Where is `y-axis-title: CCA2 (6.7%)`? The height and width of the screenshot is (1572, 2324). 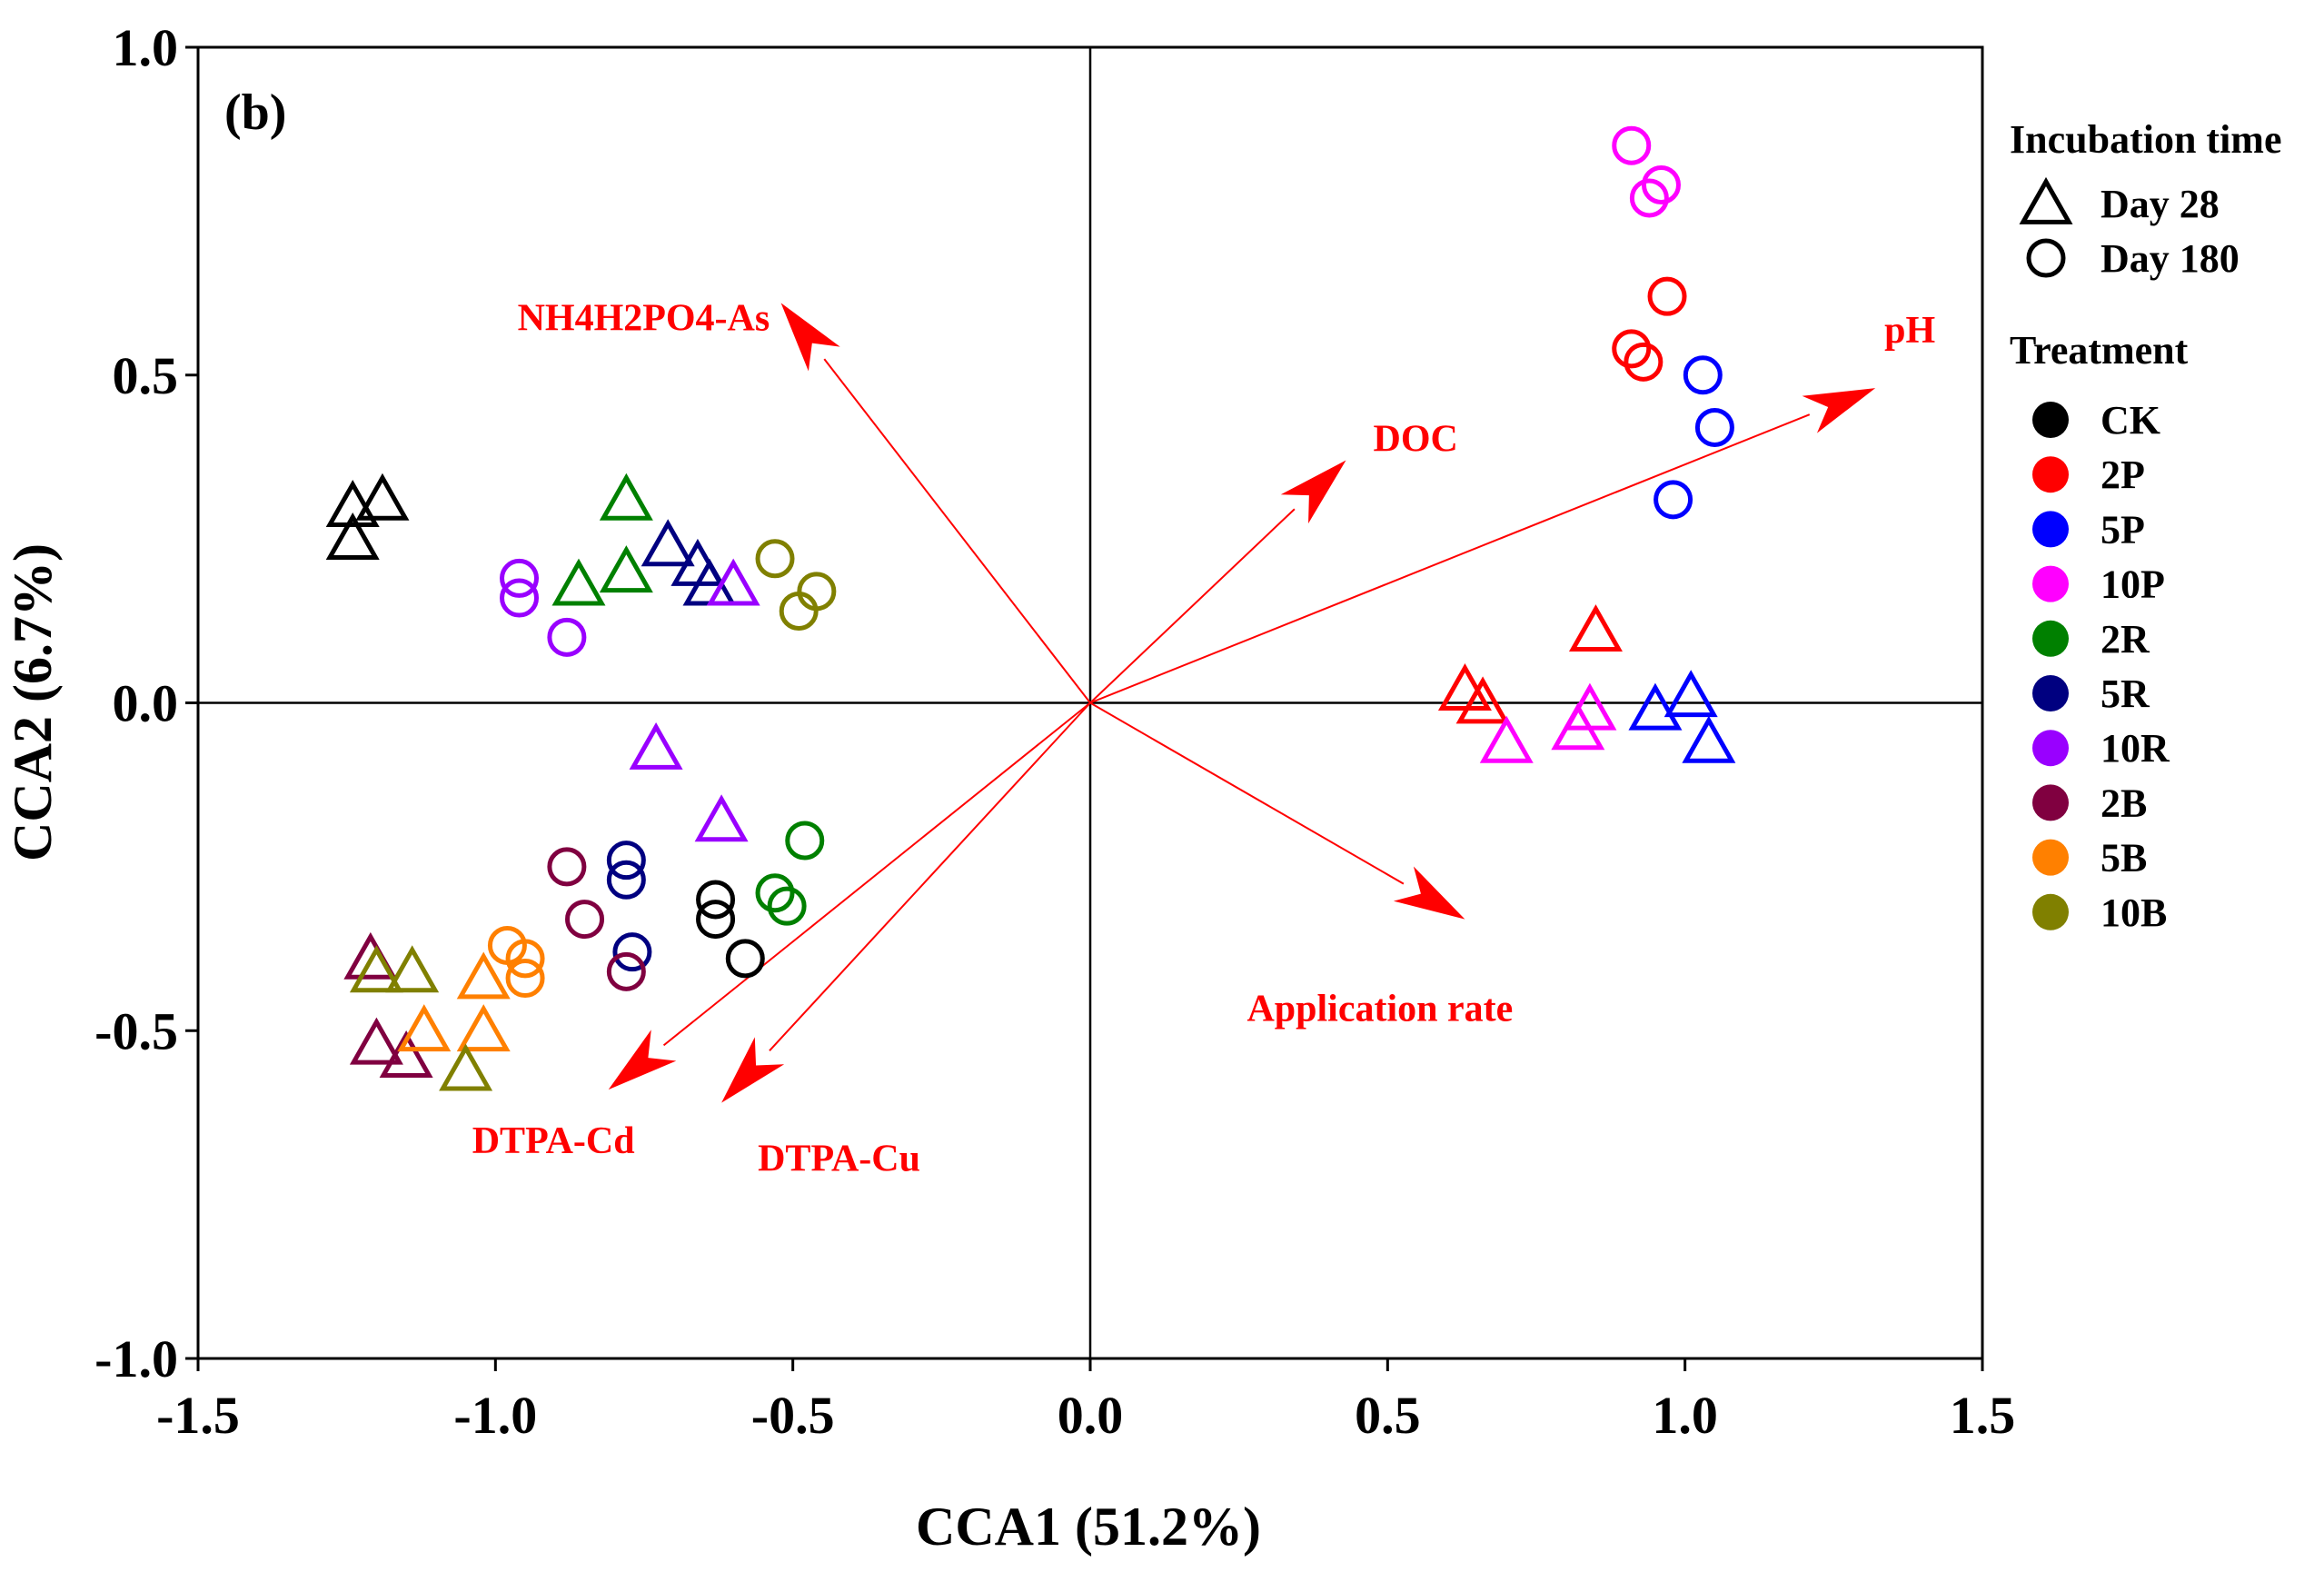 y-axis-title: CCA2 (6.7%) is located at coordinates (33, 702).